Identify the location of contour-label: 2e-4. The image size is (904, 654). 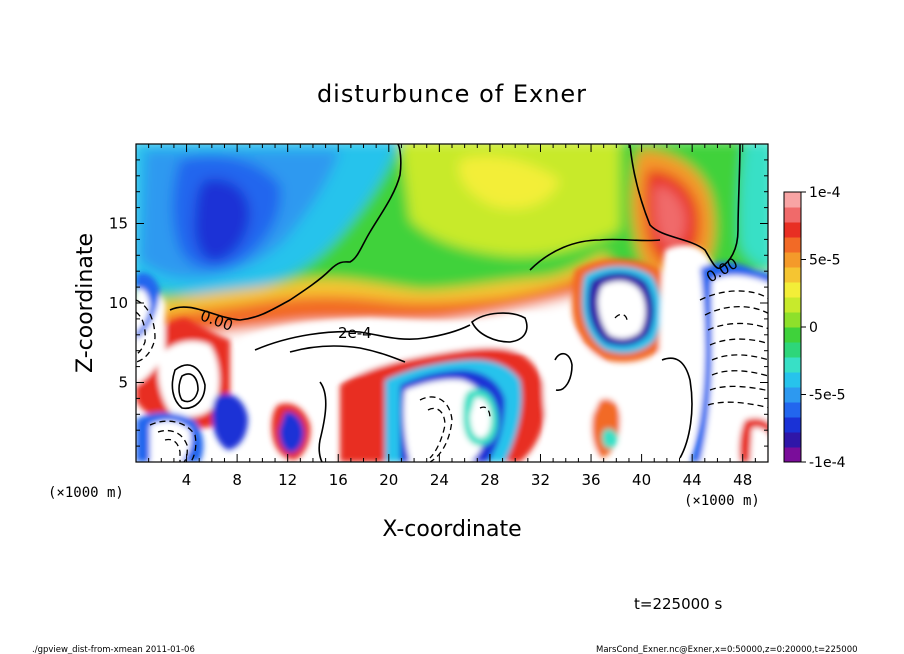
(355, 333).